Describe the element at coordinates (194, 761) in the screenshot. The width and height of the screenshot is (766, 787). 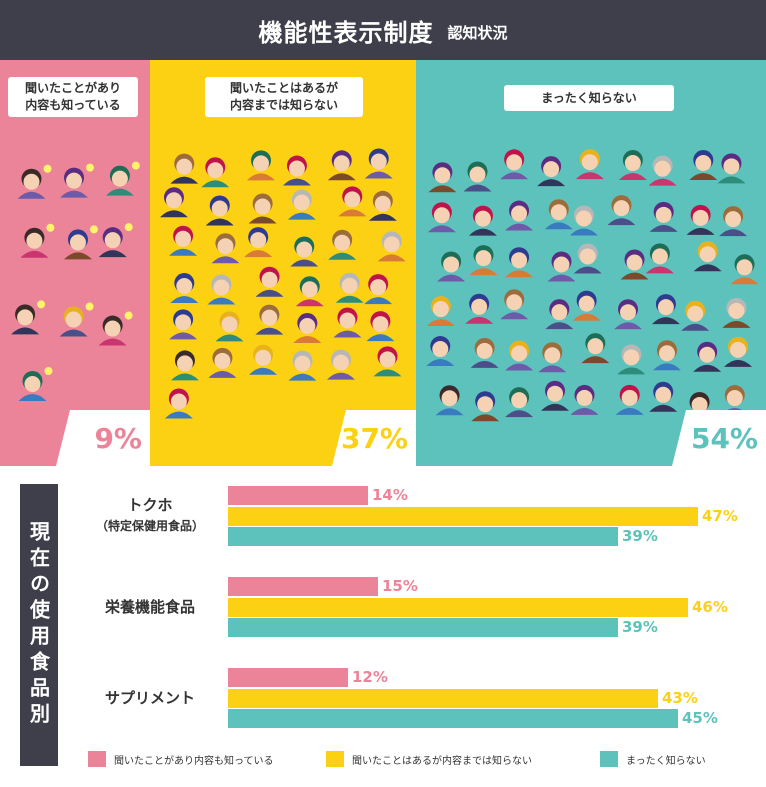
I see `legend-label: 聞いたことがあり内容も知っている` at that location.